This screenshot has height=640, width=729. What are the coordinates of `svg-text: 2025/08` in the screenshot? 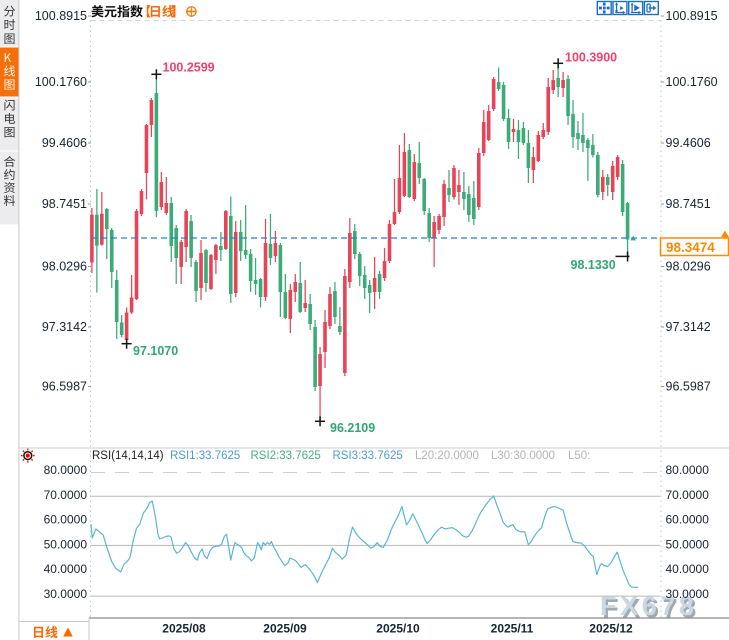 It's located at (184, 629).